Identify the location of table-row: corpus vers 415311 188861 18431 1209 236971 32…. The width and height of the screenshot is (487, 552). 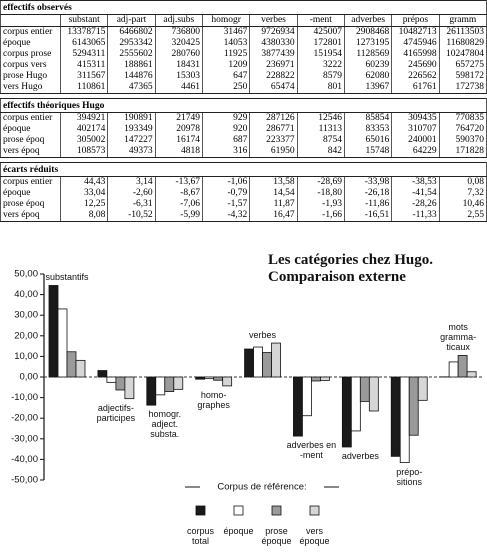
(243, 65).